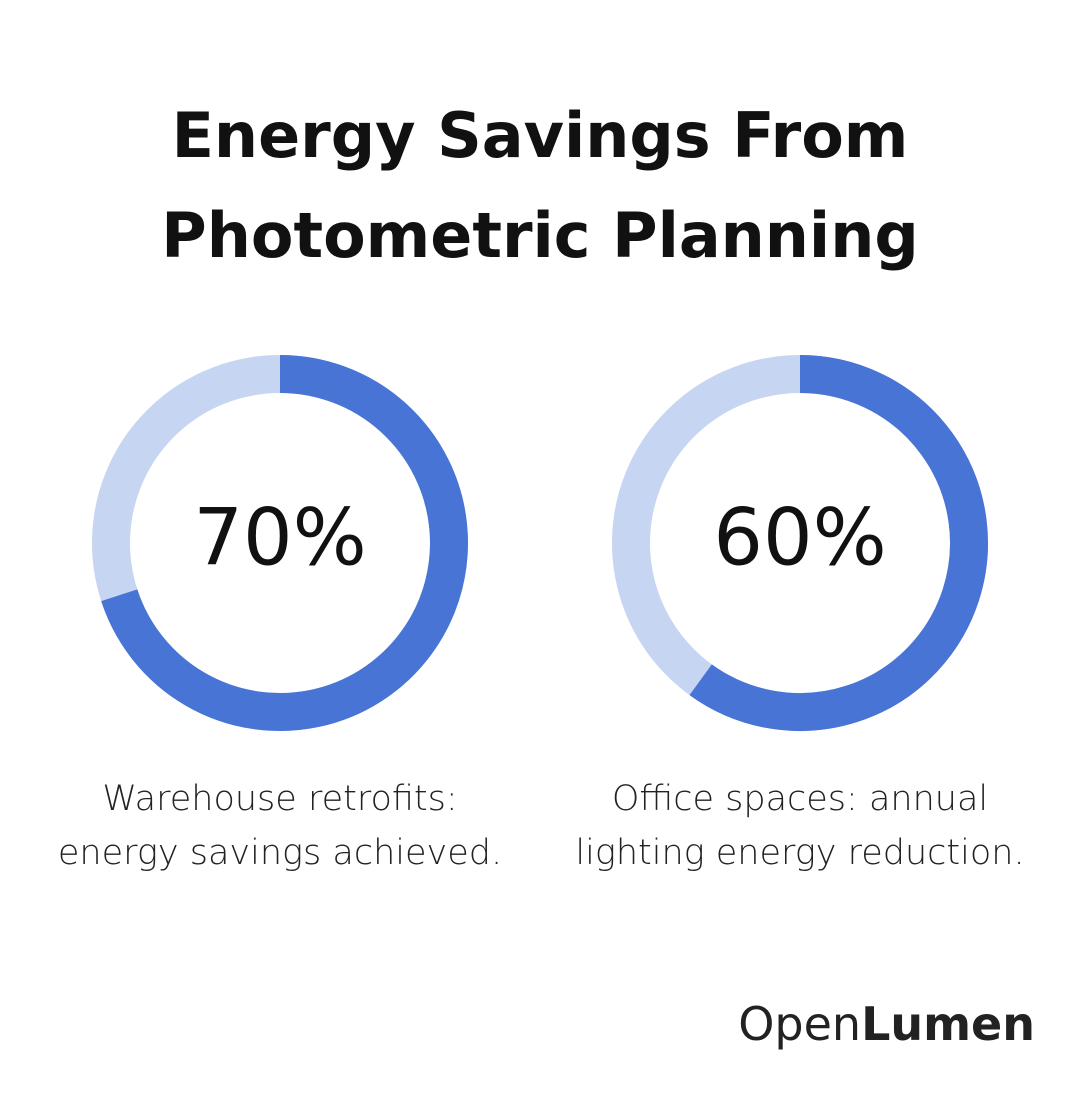  Describe the element at coordinates (539, 235) in the screenshot. I see `title-line: Photometric Planning` at that location.